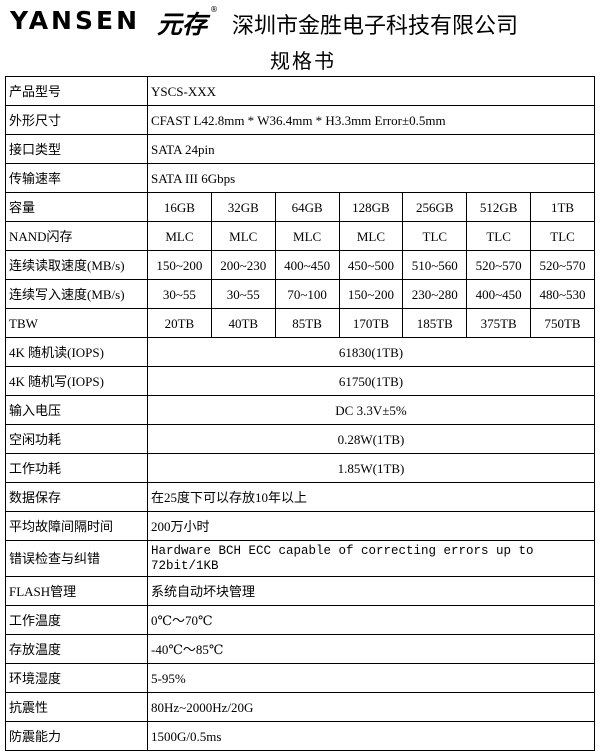 This screenshot has height=753, width=601. What do you see at coordinates (76, 707) in the screenshot?
I see `row-label: 抗震性` at bounding box center [76, 707].